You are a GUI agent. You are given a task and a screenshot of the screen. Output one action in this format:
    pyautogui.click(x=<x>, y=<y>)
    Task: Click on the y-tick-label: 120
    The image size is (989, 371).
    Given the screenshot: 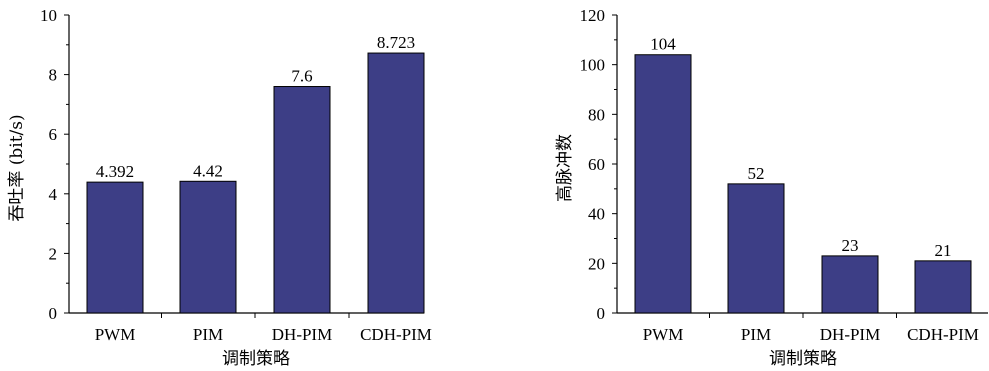 What is the action you would take?
    pyautogui.click(x=593, y=15)
    